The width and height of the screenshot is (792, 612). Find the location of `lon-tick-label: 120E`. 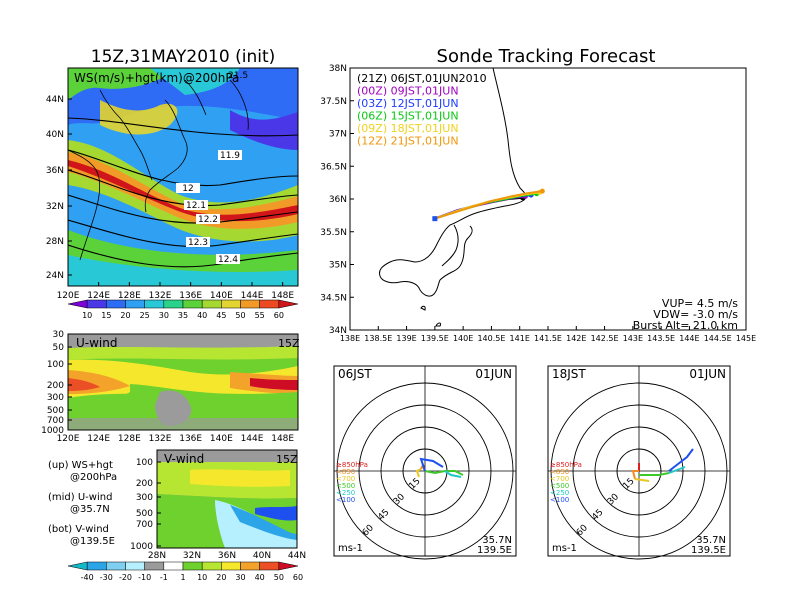

lon-tick-label: 120E is located at coordinates (68, 296).